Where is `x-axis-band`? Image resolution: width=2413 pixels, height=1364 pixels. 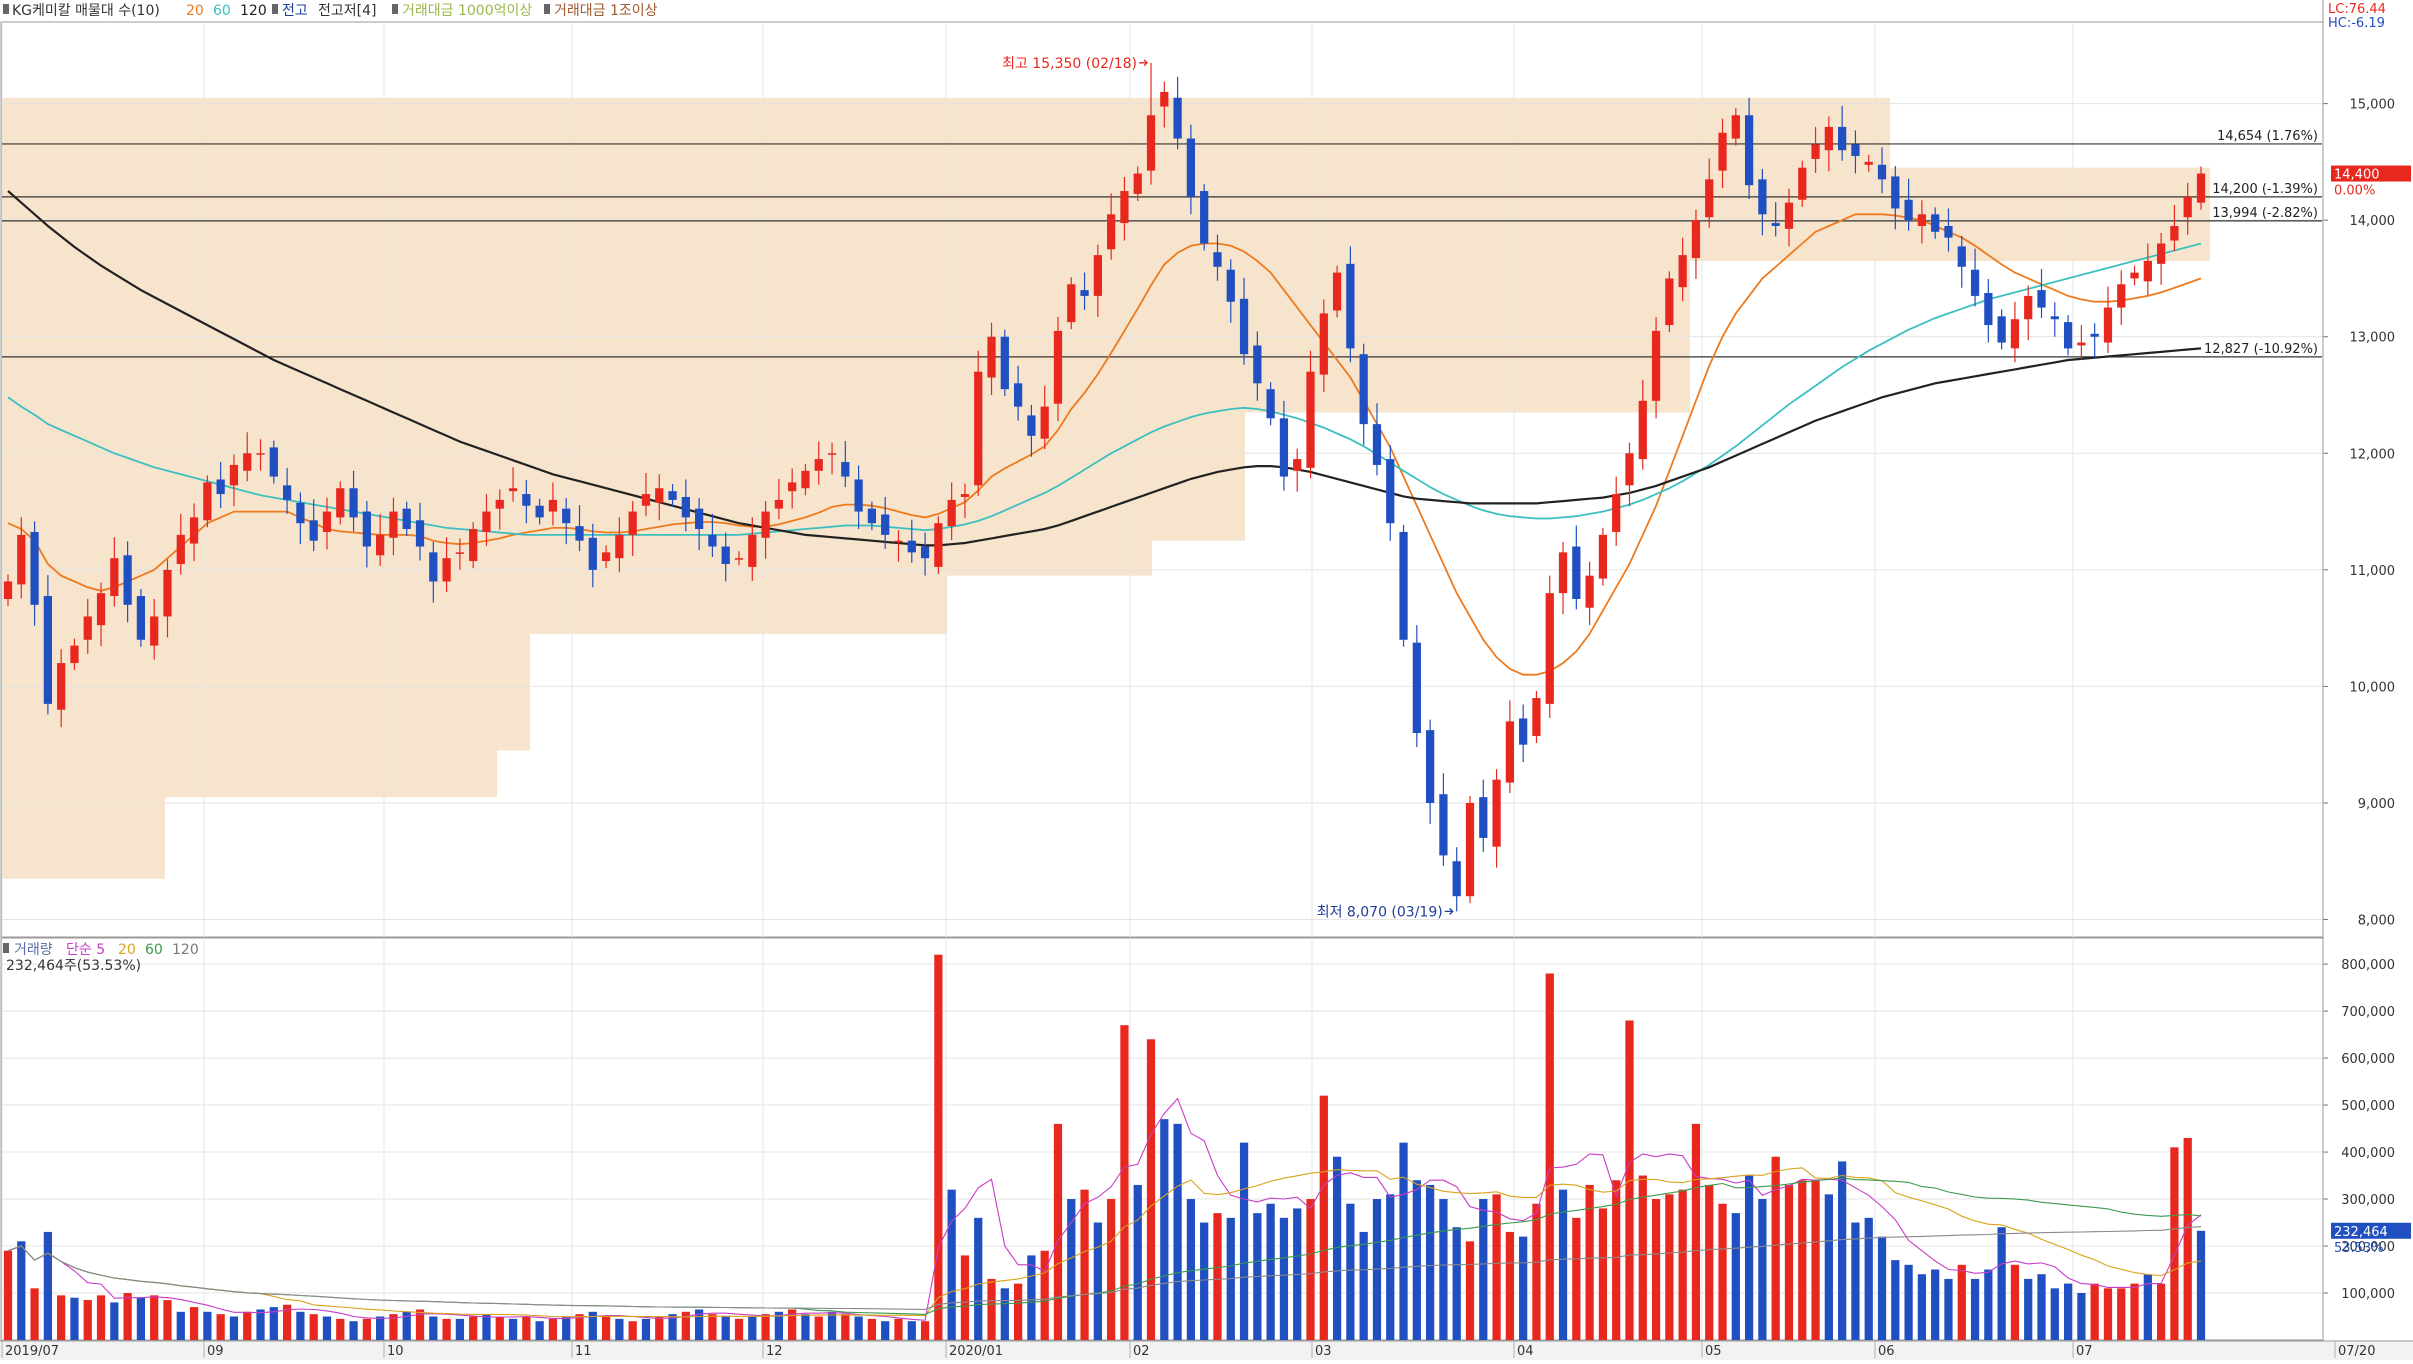
x-axis-band is located at coordinates (1206, 1350).